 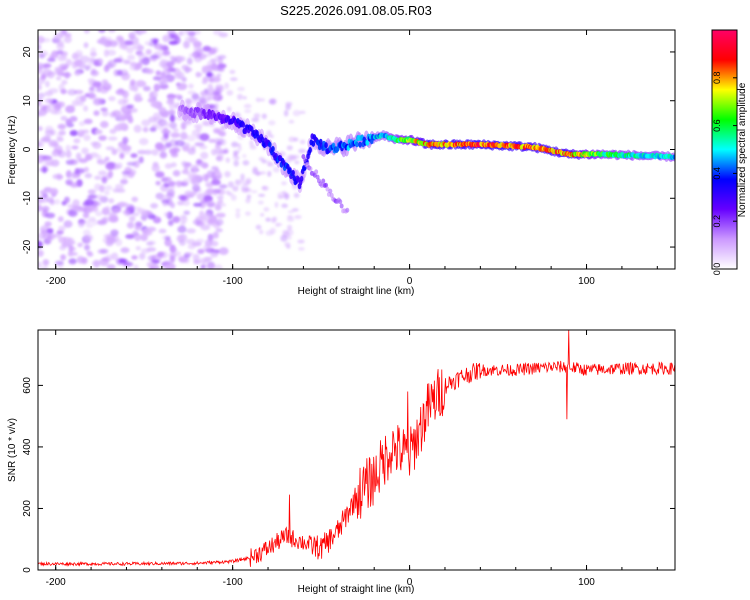 What do you see at coordinates (724, 173) in the screenshot?
I see `colorbar-ticks: 0.0 0.2 0.4 0.6 0.8` at bounding box center [724, 173].